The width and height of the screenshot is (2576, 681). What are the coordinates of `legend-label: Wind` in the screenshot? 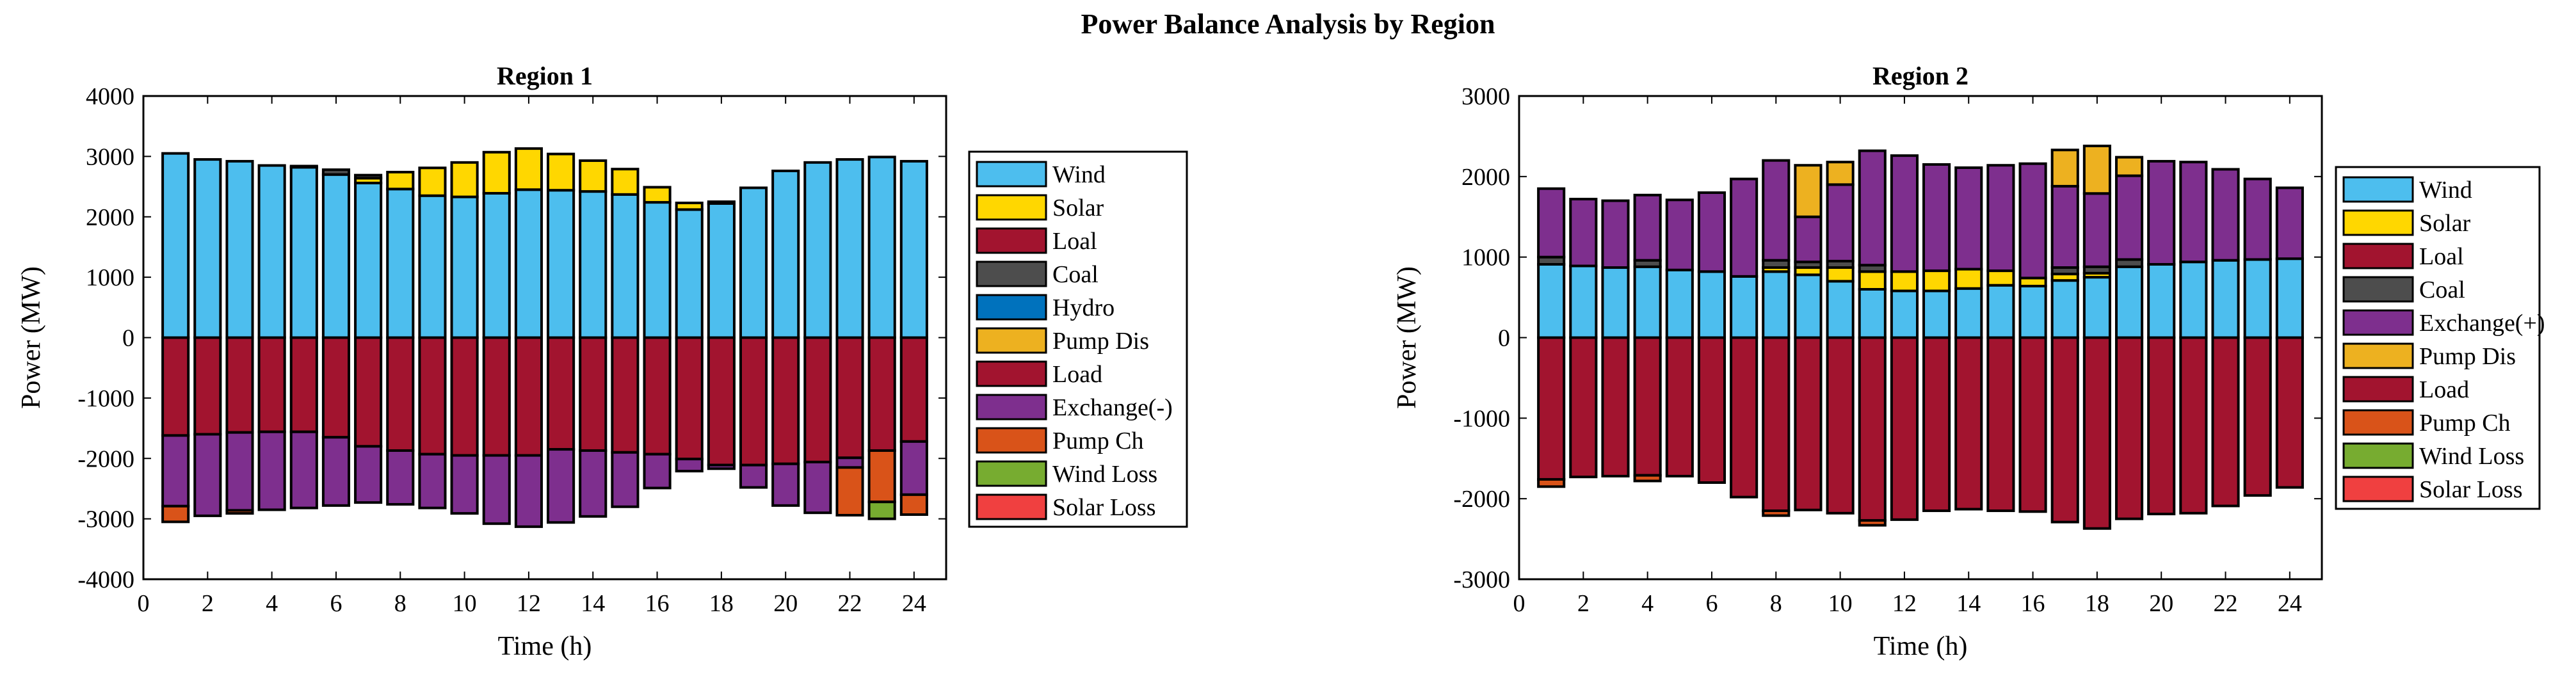 It's located at (1079, 174).